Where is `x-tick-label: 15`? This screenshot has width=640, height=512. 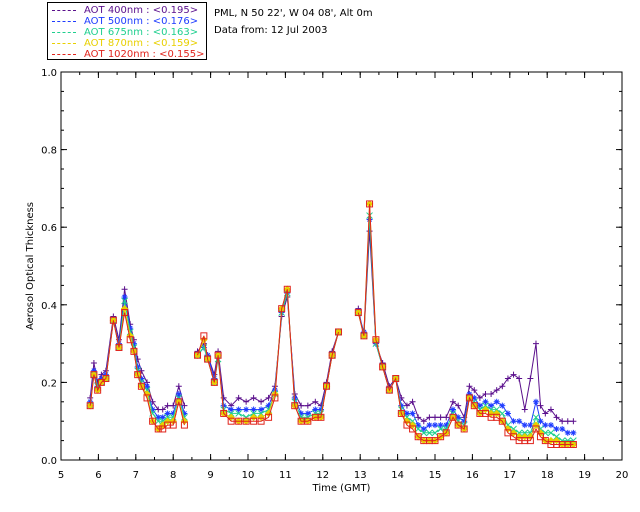 x-tick-label: 15 is located at coordinates (435, 475).